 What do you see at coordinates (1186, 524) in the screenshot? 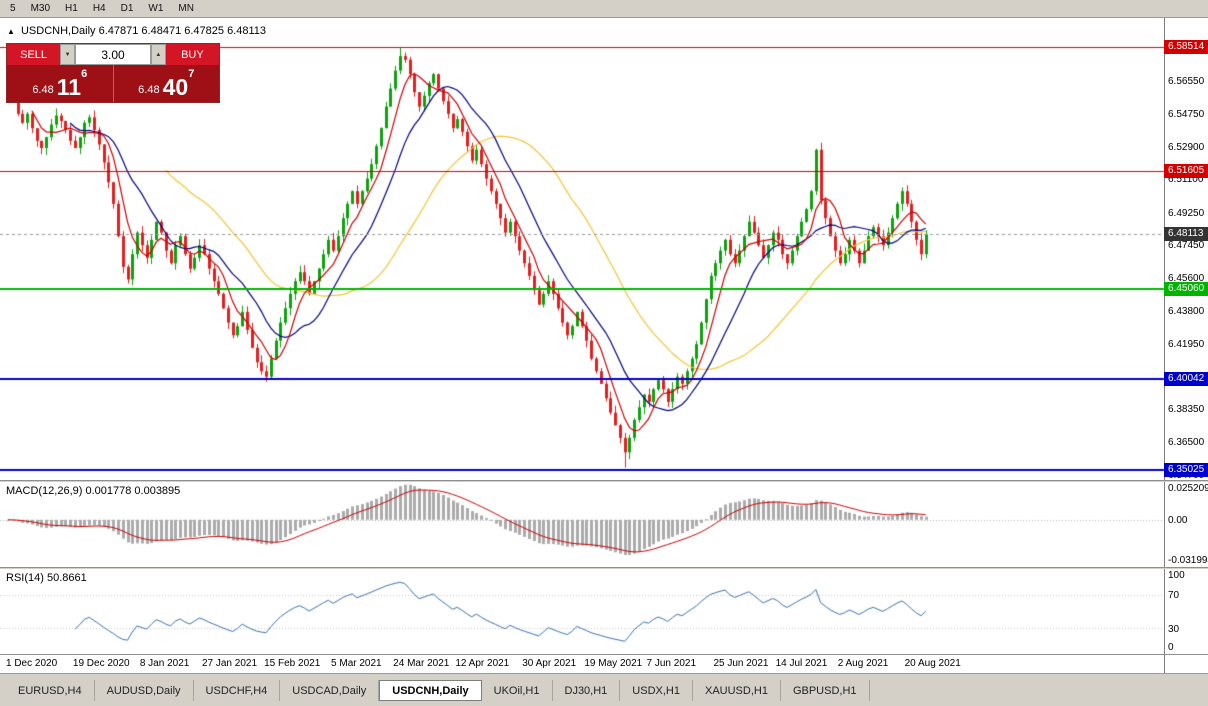
I see `macd-axis: 0.025209 0.00 -0.031994` at bounding box center [1186, 524].